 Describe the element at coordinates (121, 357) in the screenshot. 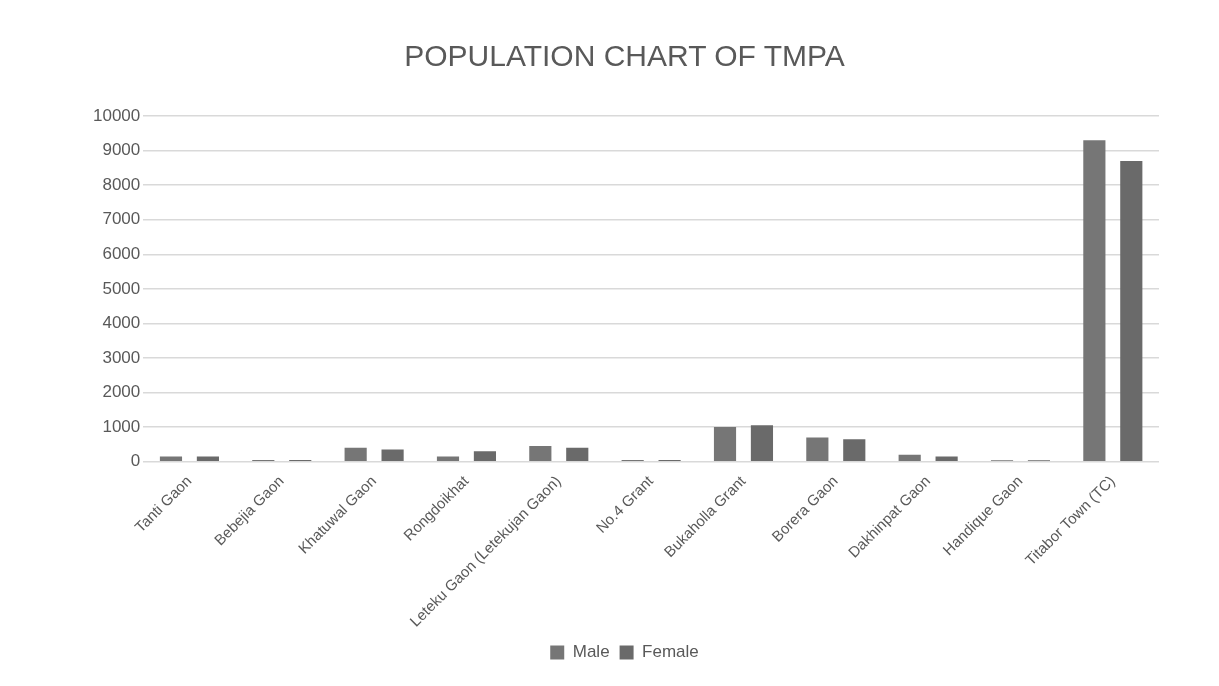

I see `y-tick-label: 3000` at that location.